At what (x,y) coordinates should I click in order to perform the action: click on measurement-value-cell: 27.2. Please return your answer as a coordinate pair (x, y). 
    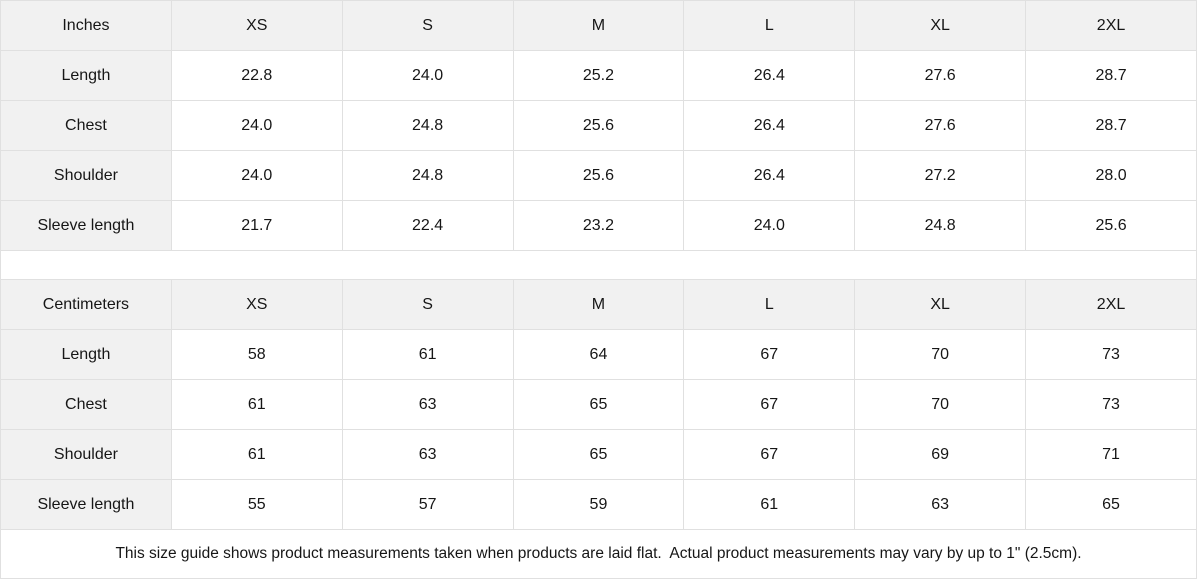
    Looking at the image, I should click on (940, 175).